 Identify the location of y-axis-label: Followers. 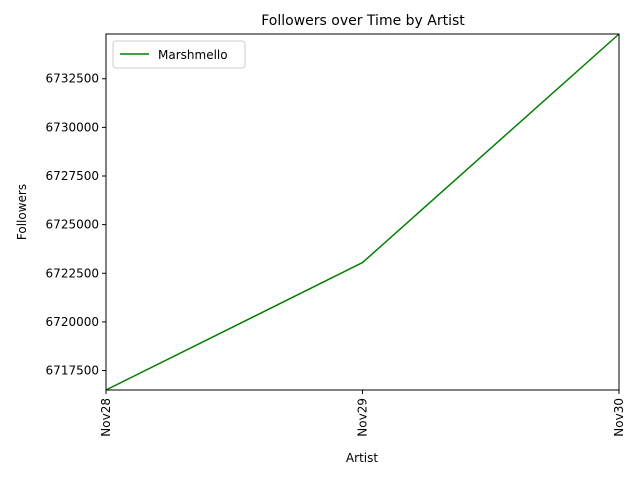
(22, 212).